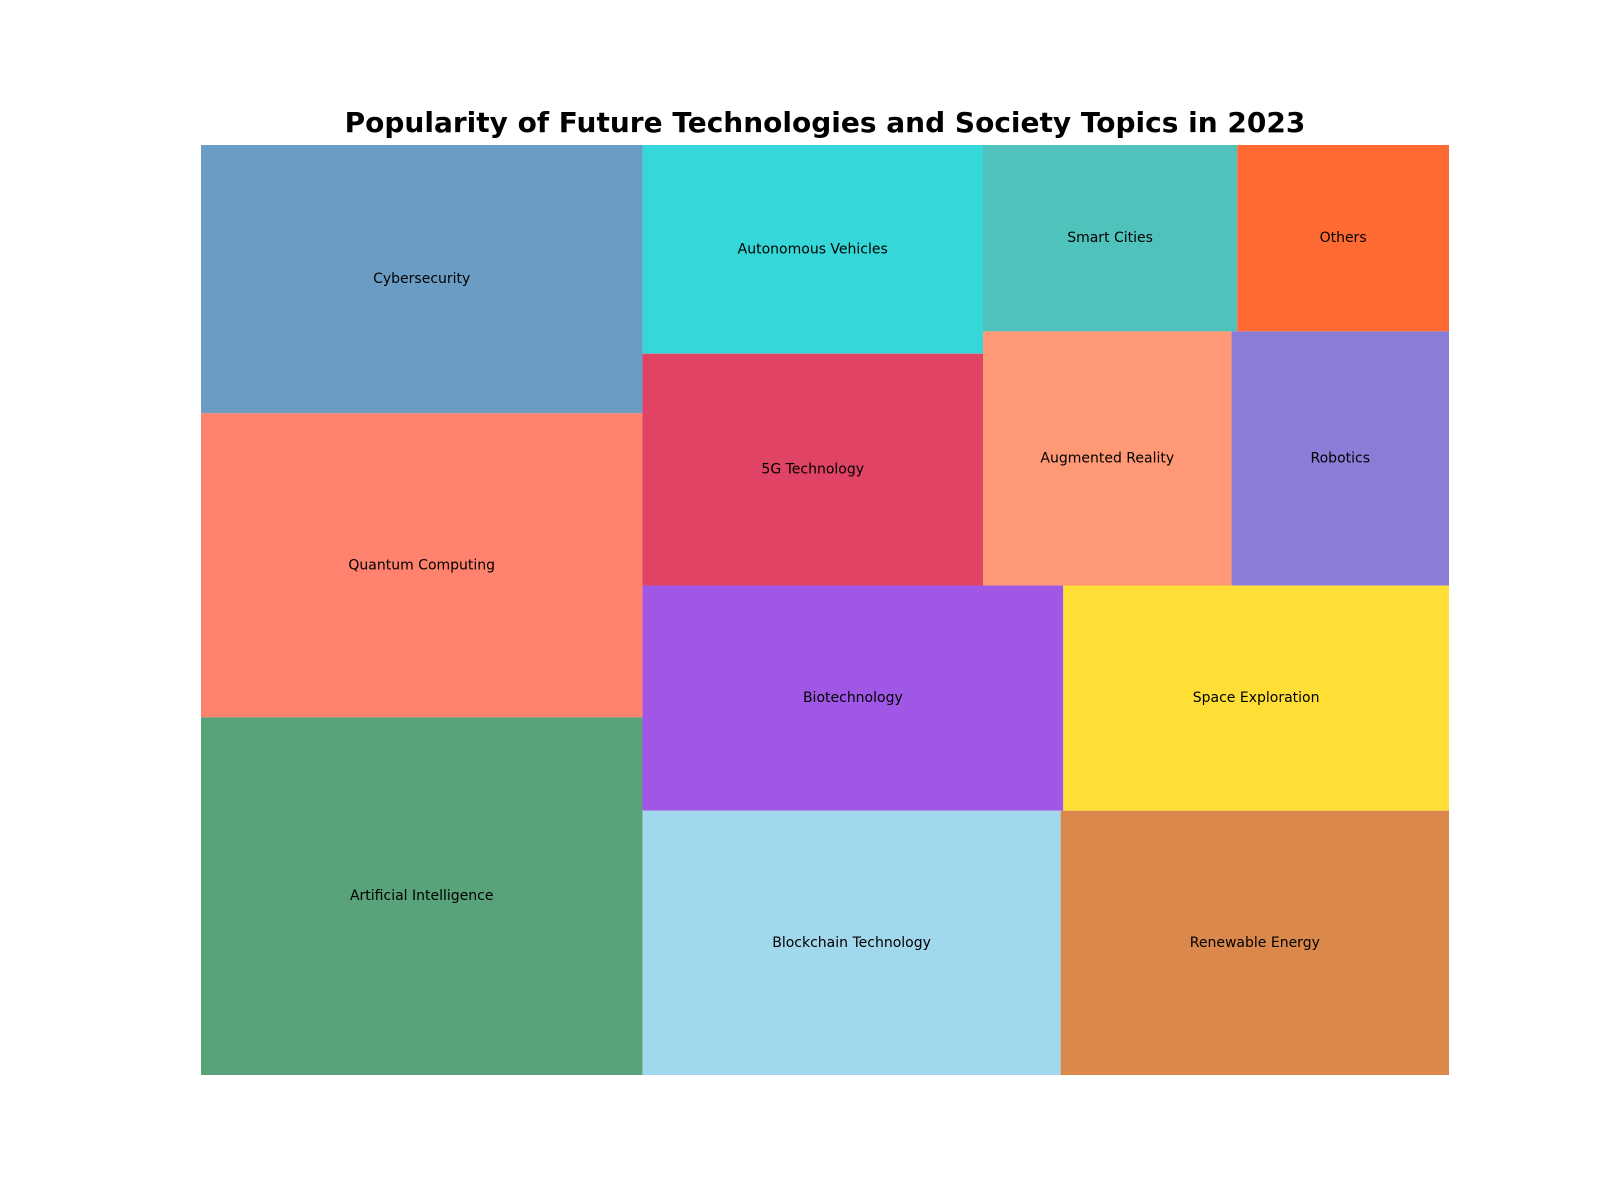  I want to click on tile-biotechnology: Biotechnology, so click(853, 698).